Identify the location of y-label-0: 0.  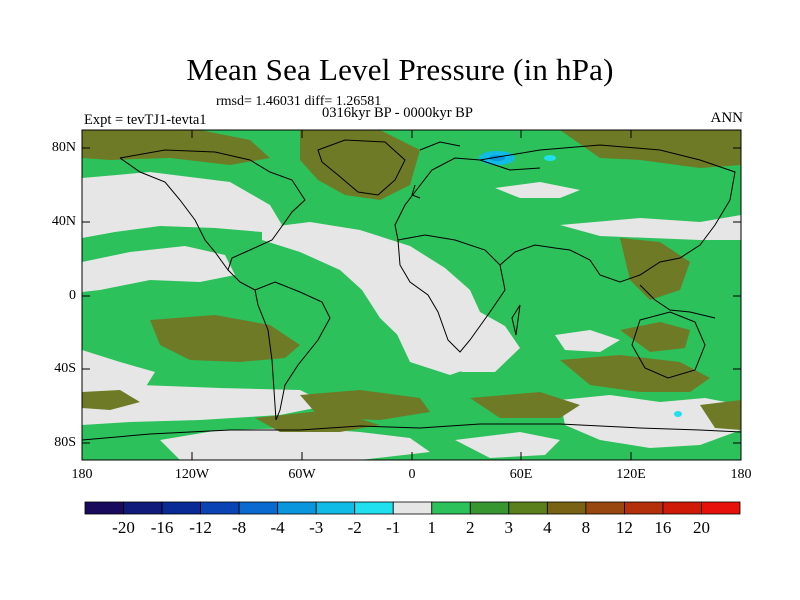
(72, 295).